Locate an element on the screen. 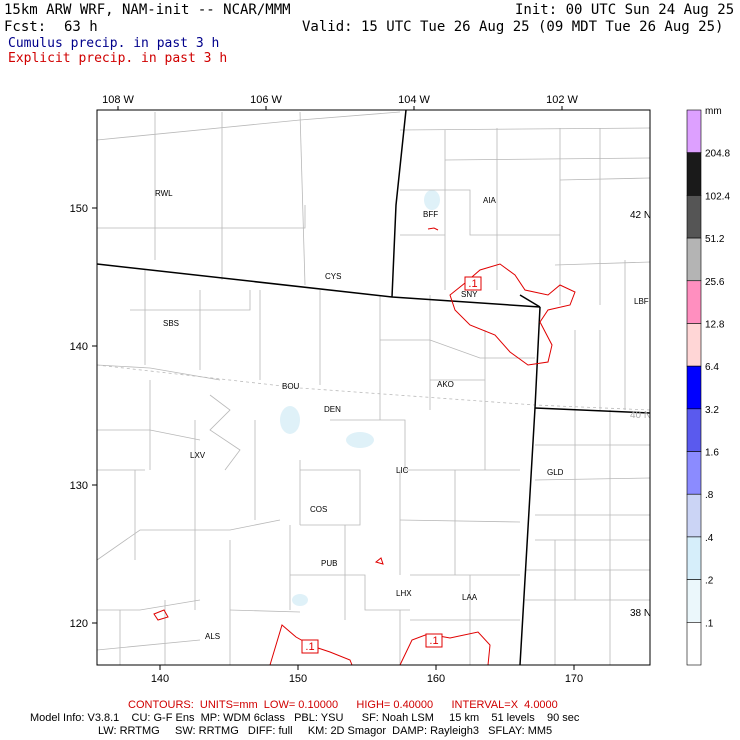 The height and width of the screenshot is (740, 740). legend-level-label: 12.8 is located at coordinates (715, 324).